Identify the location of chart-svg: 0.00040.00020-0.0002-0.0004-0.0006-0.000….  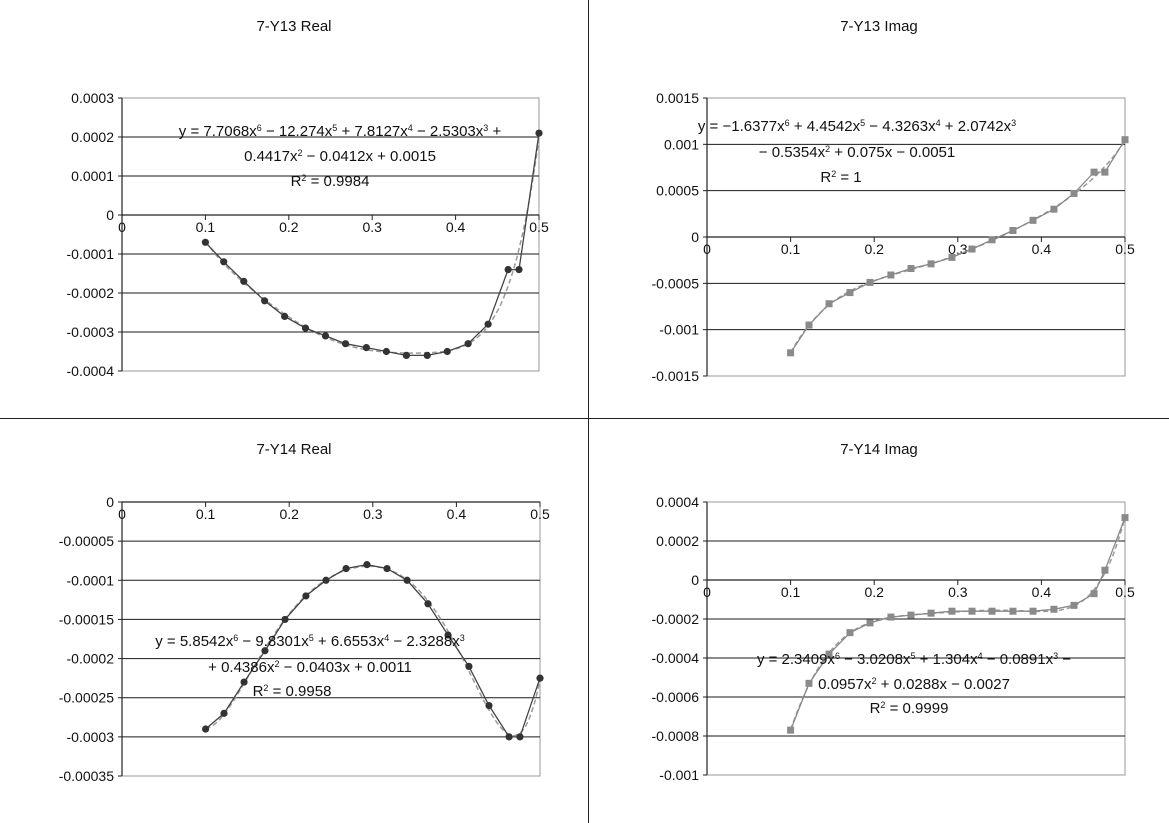
(893, 638).